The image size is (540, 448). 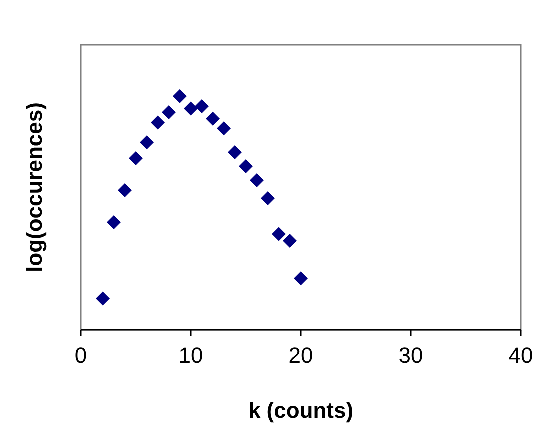 I want to click on x-tick-label: 30, so click(x=411, y=355).